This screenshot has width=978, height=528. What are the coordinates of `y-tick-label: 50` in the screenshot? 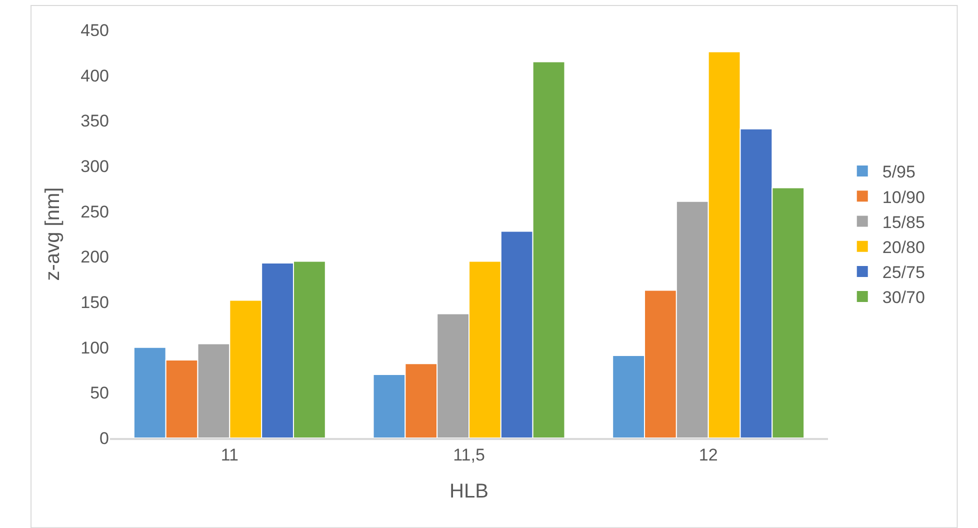 It's located at (99, 393).